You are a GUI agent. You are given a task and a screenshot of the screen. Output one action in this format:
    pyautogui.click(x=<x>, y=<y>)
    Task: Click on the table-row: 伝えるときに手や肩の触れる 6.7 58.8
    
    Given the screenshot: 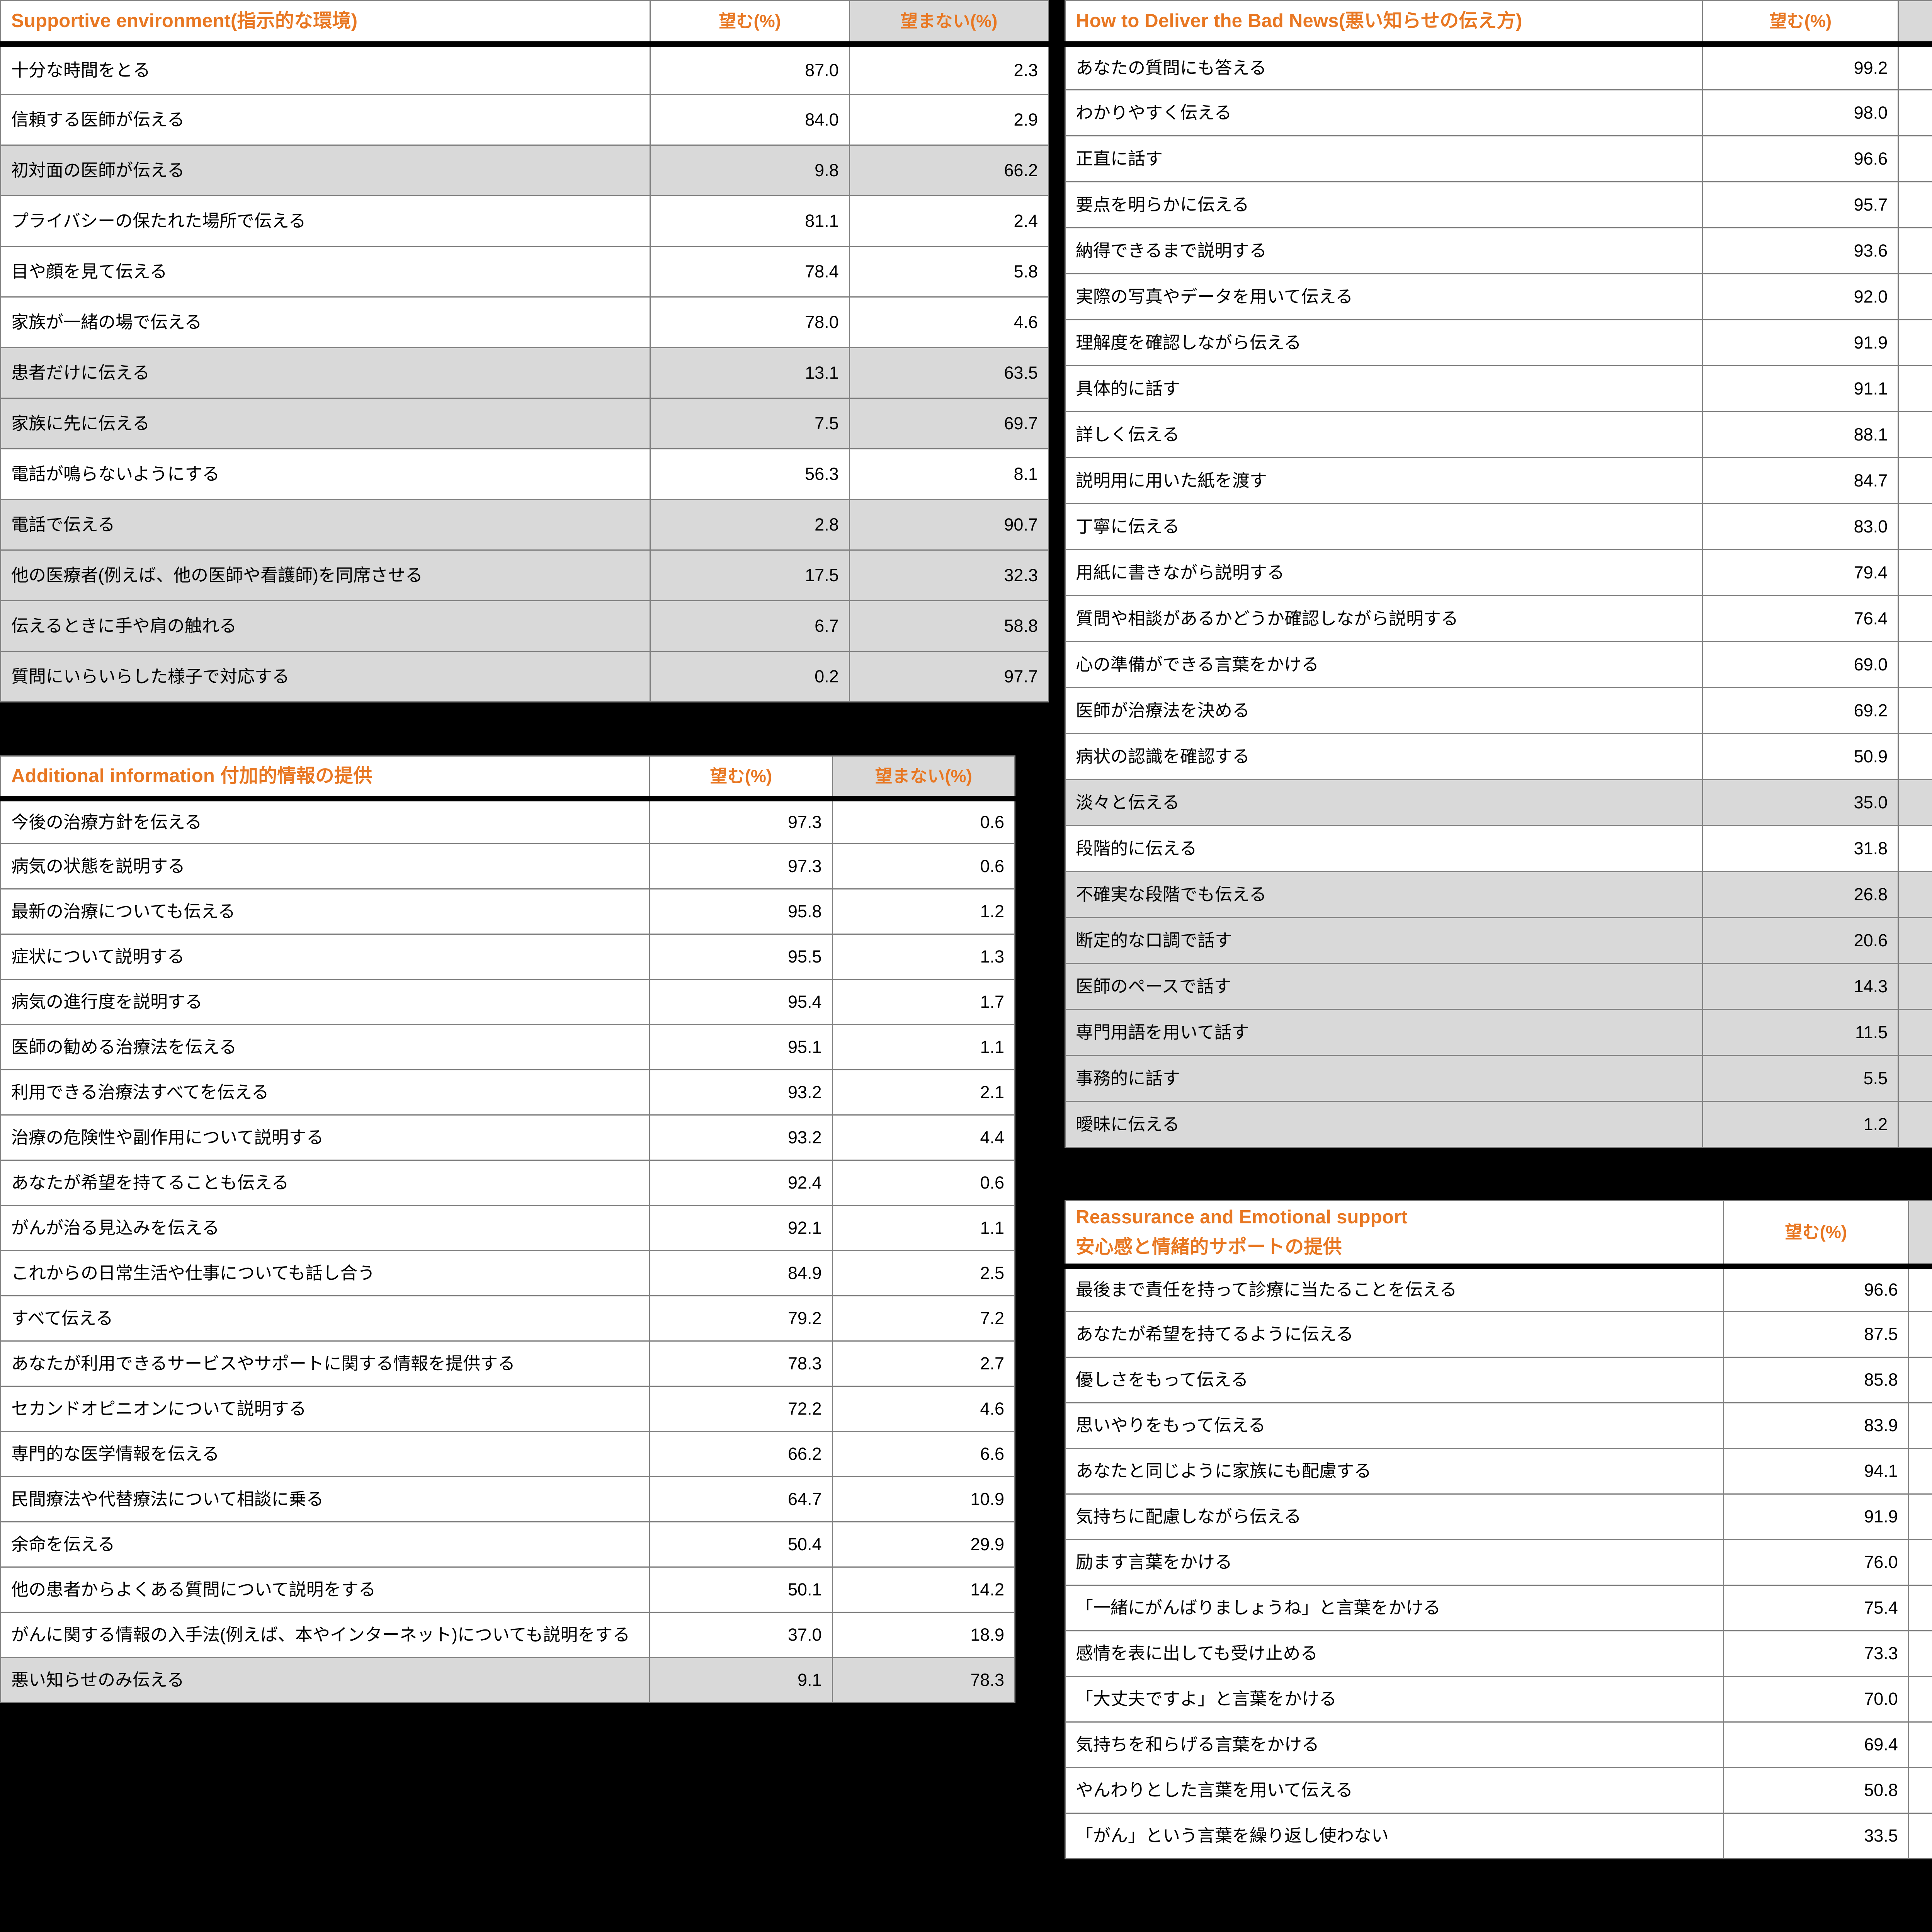 What is the action you would take?
    pyautogui.click(x=524, y=626)
    